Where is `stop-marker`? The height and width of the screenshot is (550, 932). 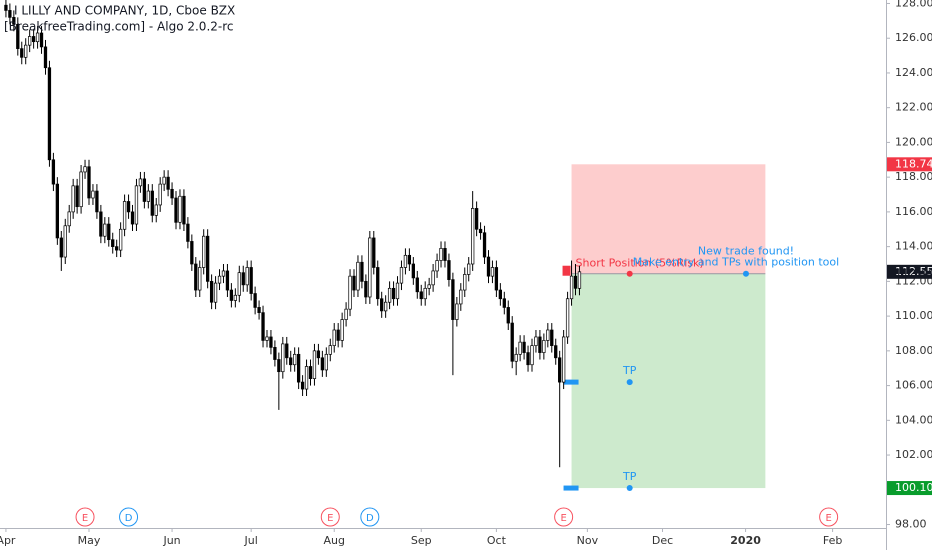
stop-marker is located at coordinates (566, 270).